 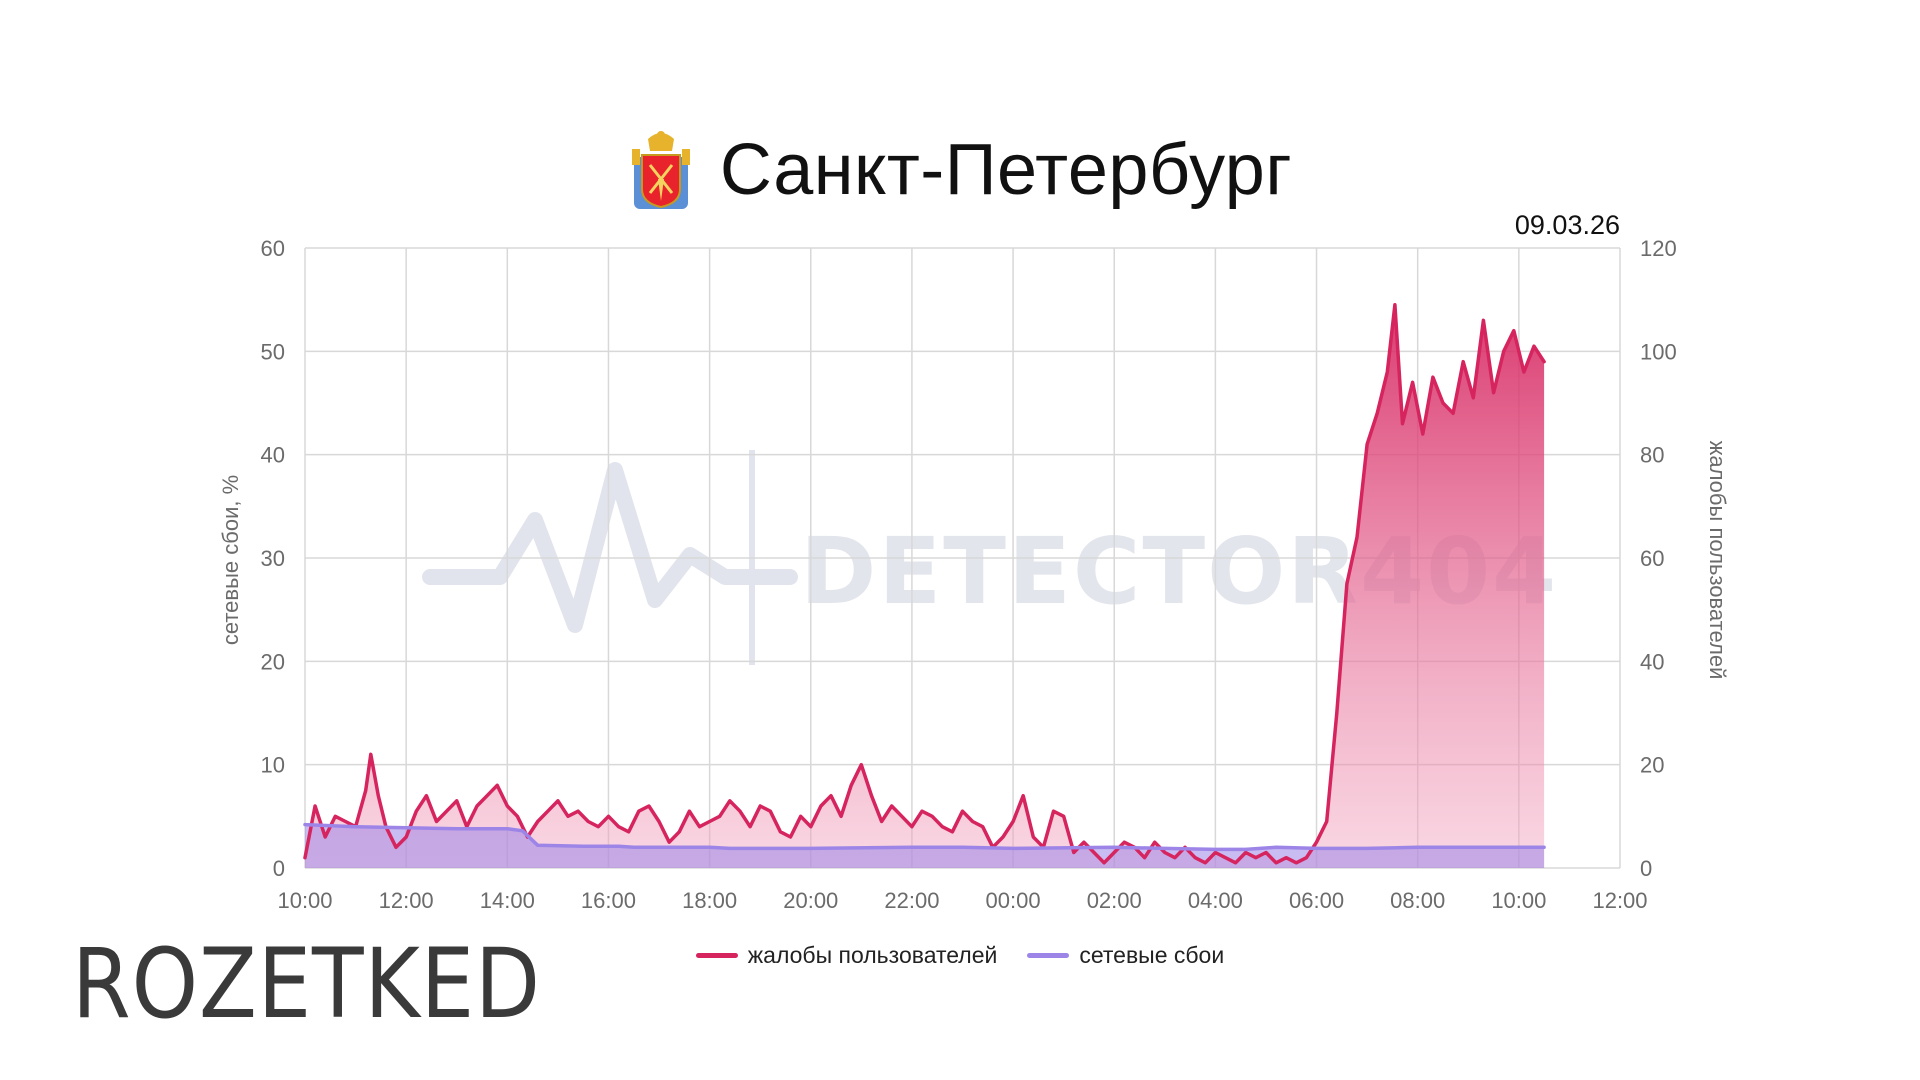 What do you see at coordinates (1652, 765) in the screenshot?
I see `right-axis-tick-label: 20` at bounding box center [1652, 765].